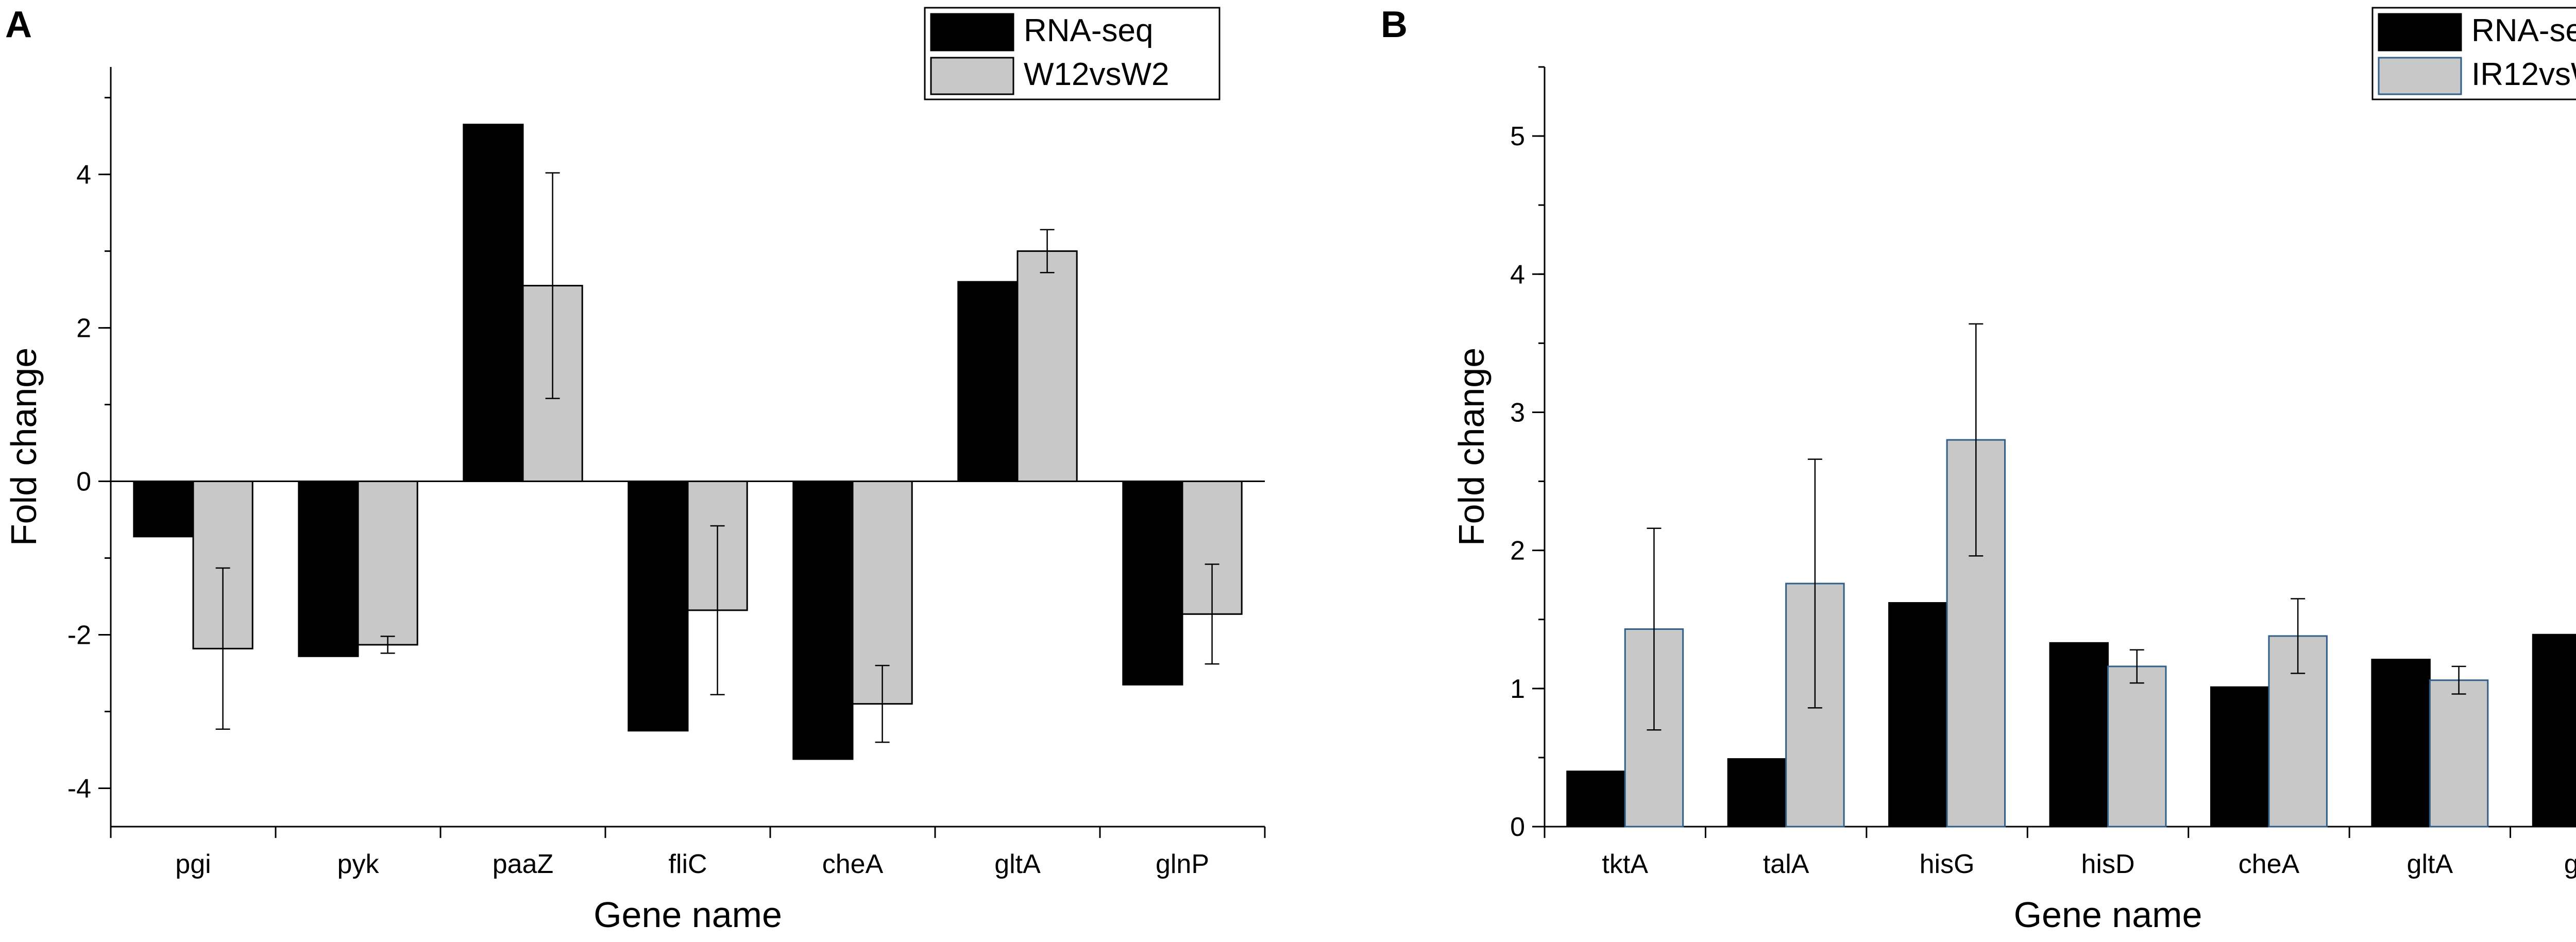  Describe the element at coordinates (2240, 757) in the screenshot. I see `p1-bar-rnaseq-cheA` at that location.